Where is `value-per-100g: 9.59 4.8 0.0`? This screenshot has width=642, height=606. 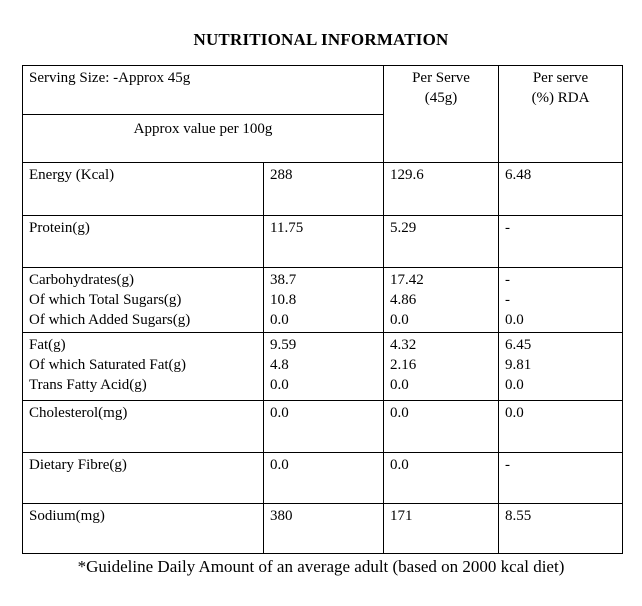
value-per-100g: 9.59 4.8 0.0 is located at coordinates (323, 366).